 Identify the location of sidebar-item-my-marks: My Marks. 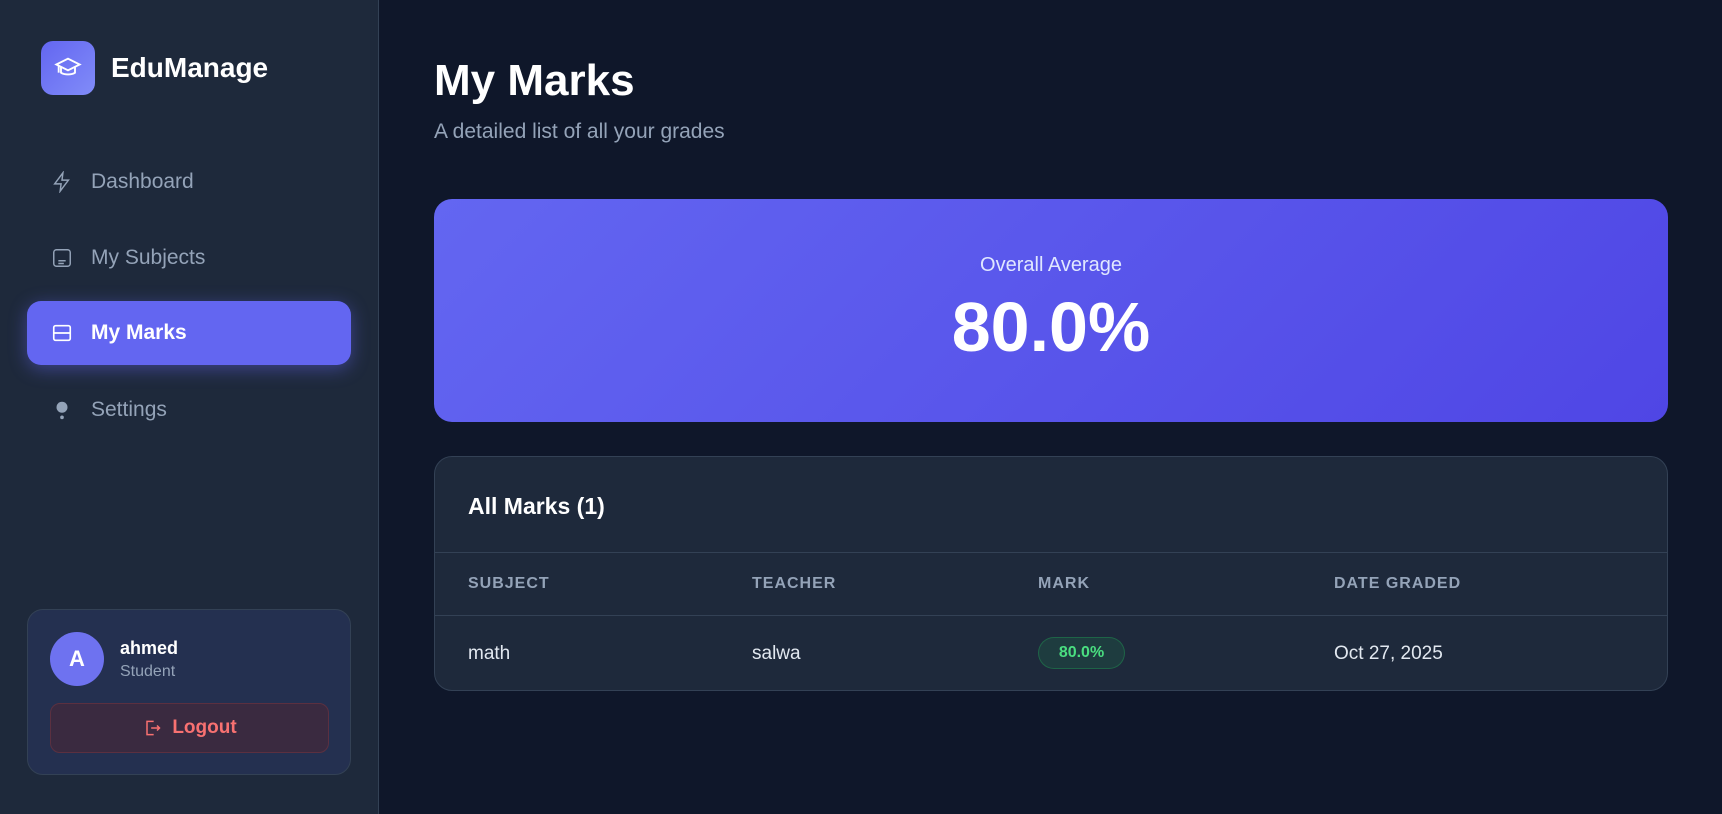
(189, 333).